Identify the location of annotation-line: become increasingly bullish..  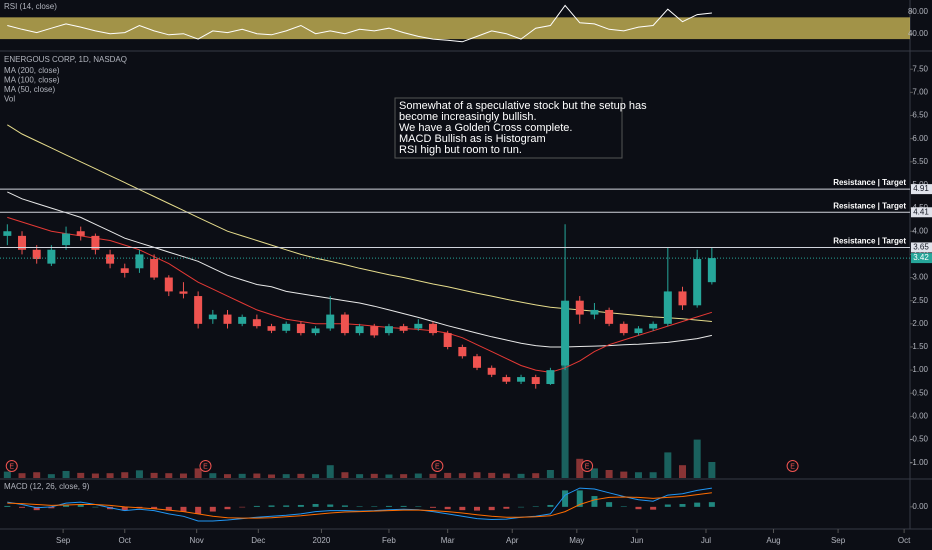
(468, 117).